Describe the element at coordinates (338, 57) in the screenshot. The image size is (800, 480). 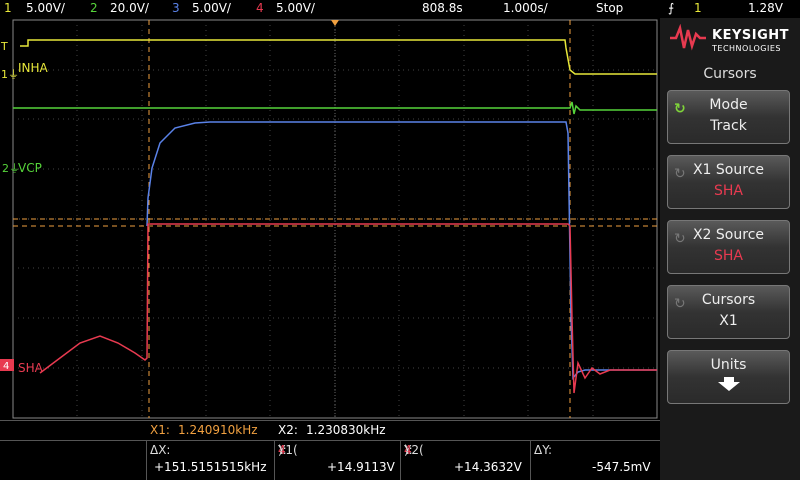
I see `ch1-trace` at that location.